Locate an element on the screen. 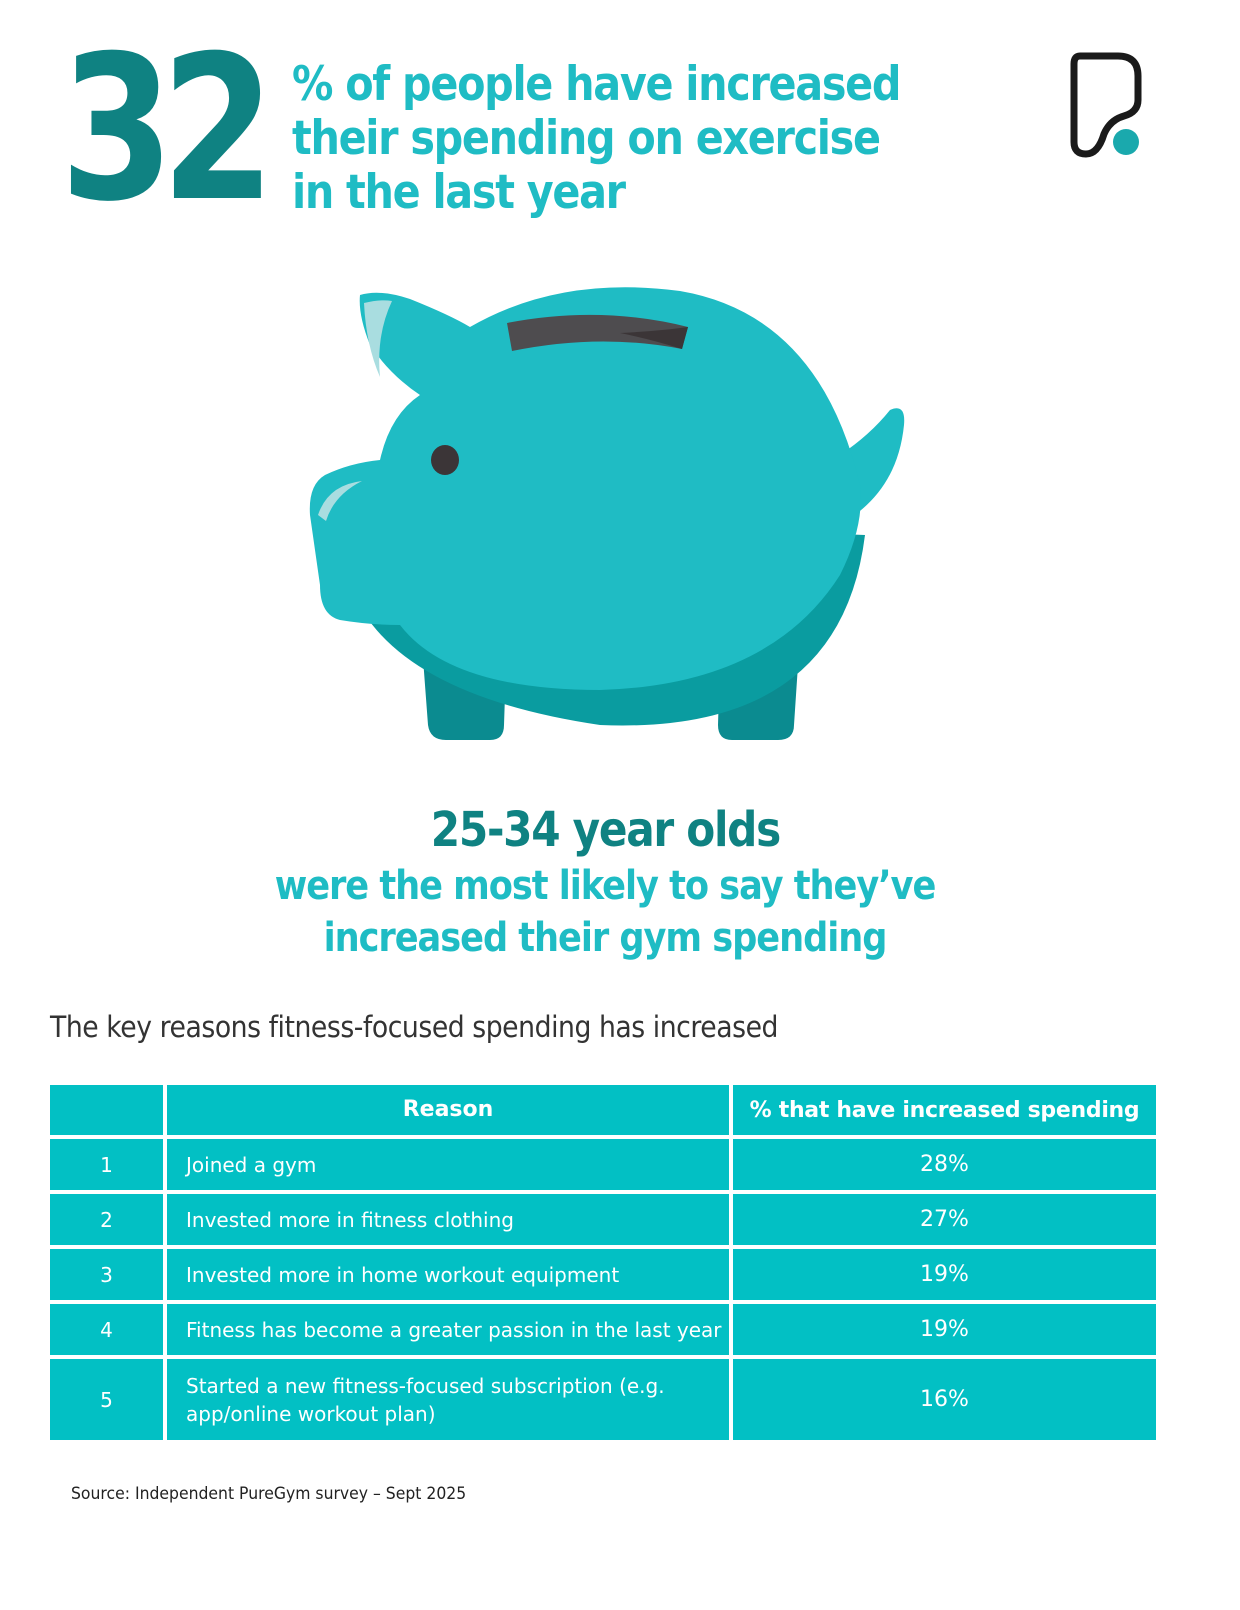 The image size is (1240, 1610). percent-cell: 27% is located at coordinates (944, 1219).